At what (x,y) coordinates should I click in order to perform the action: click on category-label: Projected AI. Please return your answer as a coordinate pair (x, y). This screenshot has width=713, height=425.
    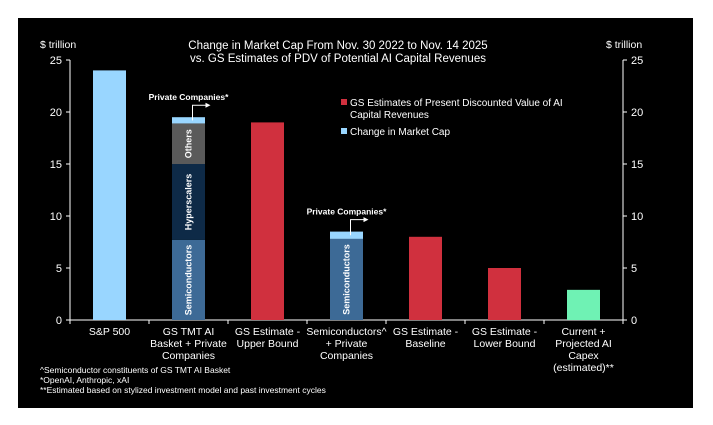
    Looking at the image, I should click on (583, 344).